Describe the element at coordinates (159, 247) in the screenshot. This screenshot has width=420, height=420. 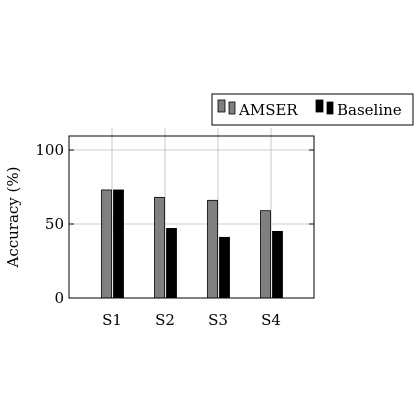
I see `bar-amser-s2` at that location.